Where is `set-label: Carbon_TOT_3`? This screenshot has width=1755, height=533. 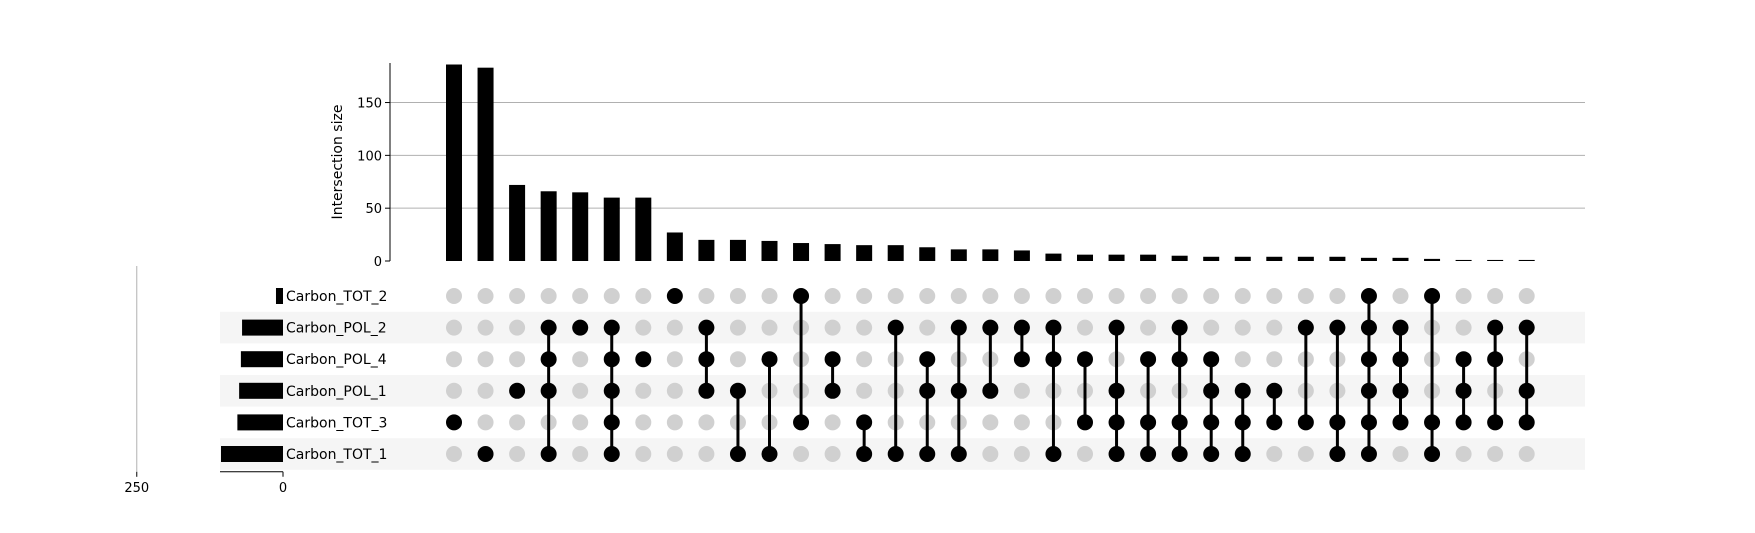 set-label: Carbon_TOT_3 is located at coordinates (336, 423).